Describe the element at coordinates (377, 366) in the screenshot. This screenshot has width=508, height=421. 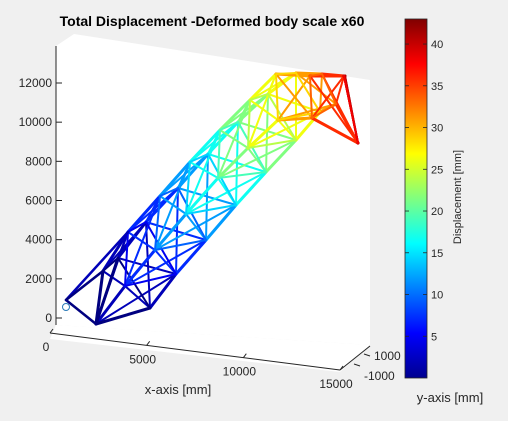
I see `y-axis-ticks: -1000 1000` at that location.